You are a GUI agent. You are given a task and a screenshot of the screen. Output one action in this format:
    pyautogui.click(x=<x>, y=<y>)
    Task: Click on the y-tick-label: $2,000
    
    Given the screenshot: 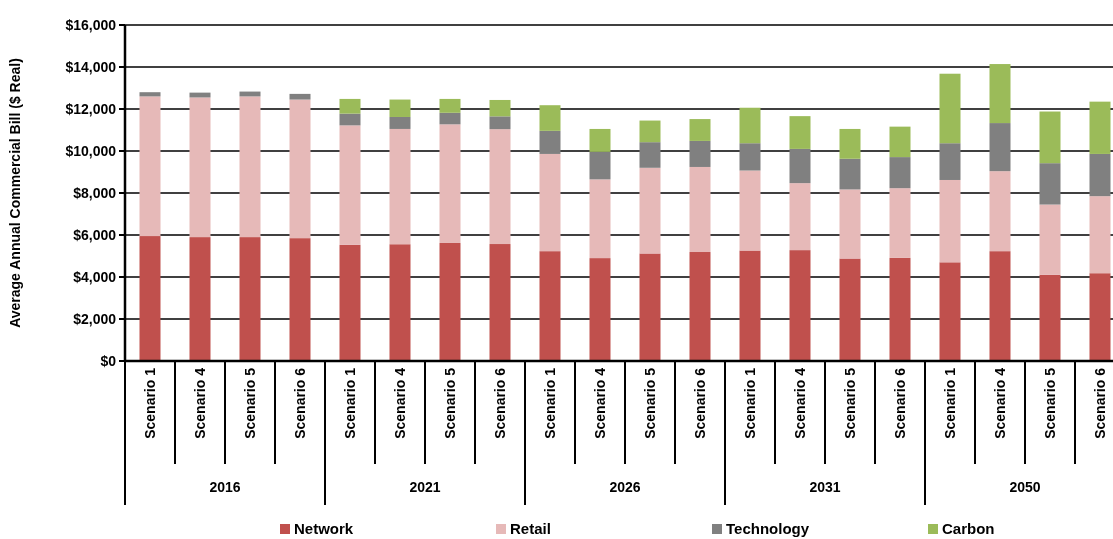 What is the action you would take?
    pyautogui.click(x=95, y=318)
    